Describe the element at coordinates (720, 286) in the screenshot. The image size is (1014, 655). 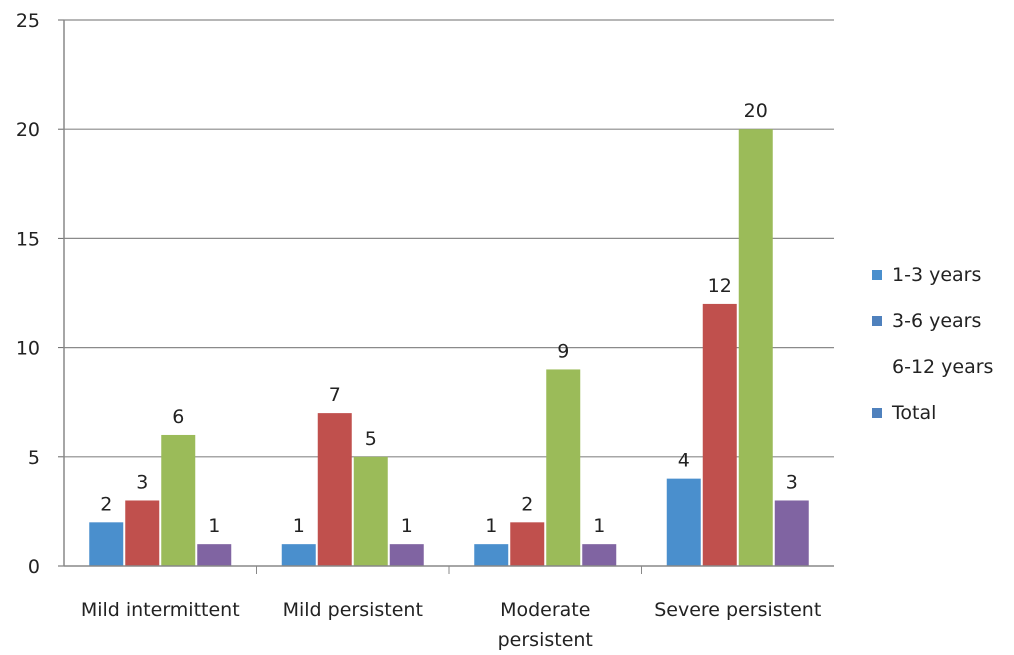
I see `data-label: 12` at that location.